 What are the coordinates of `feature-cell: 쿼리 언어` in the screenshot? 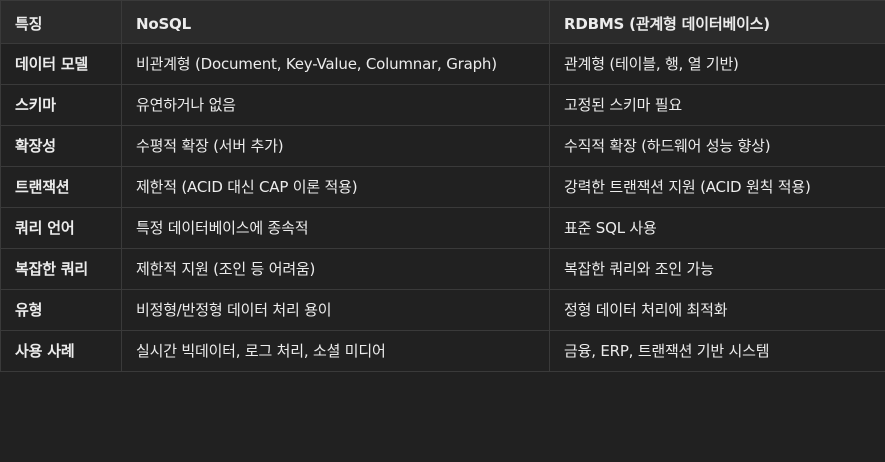 It's located at (61, 228).